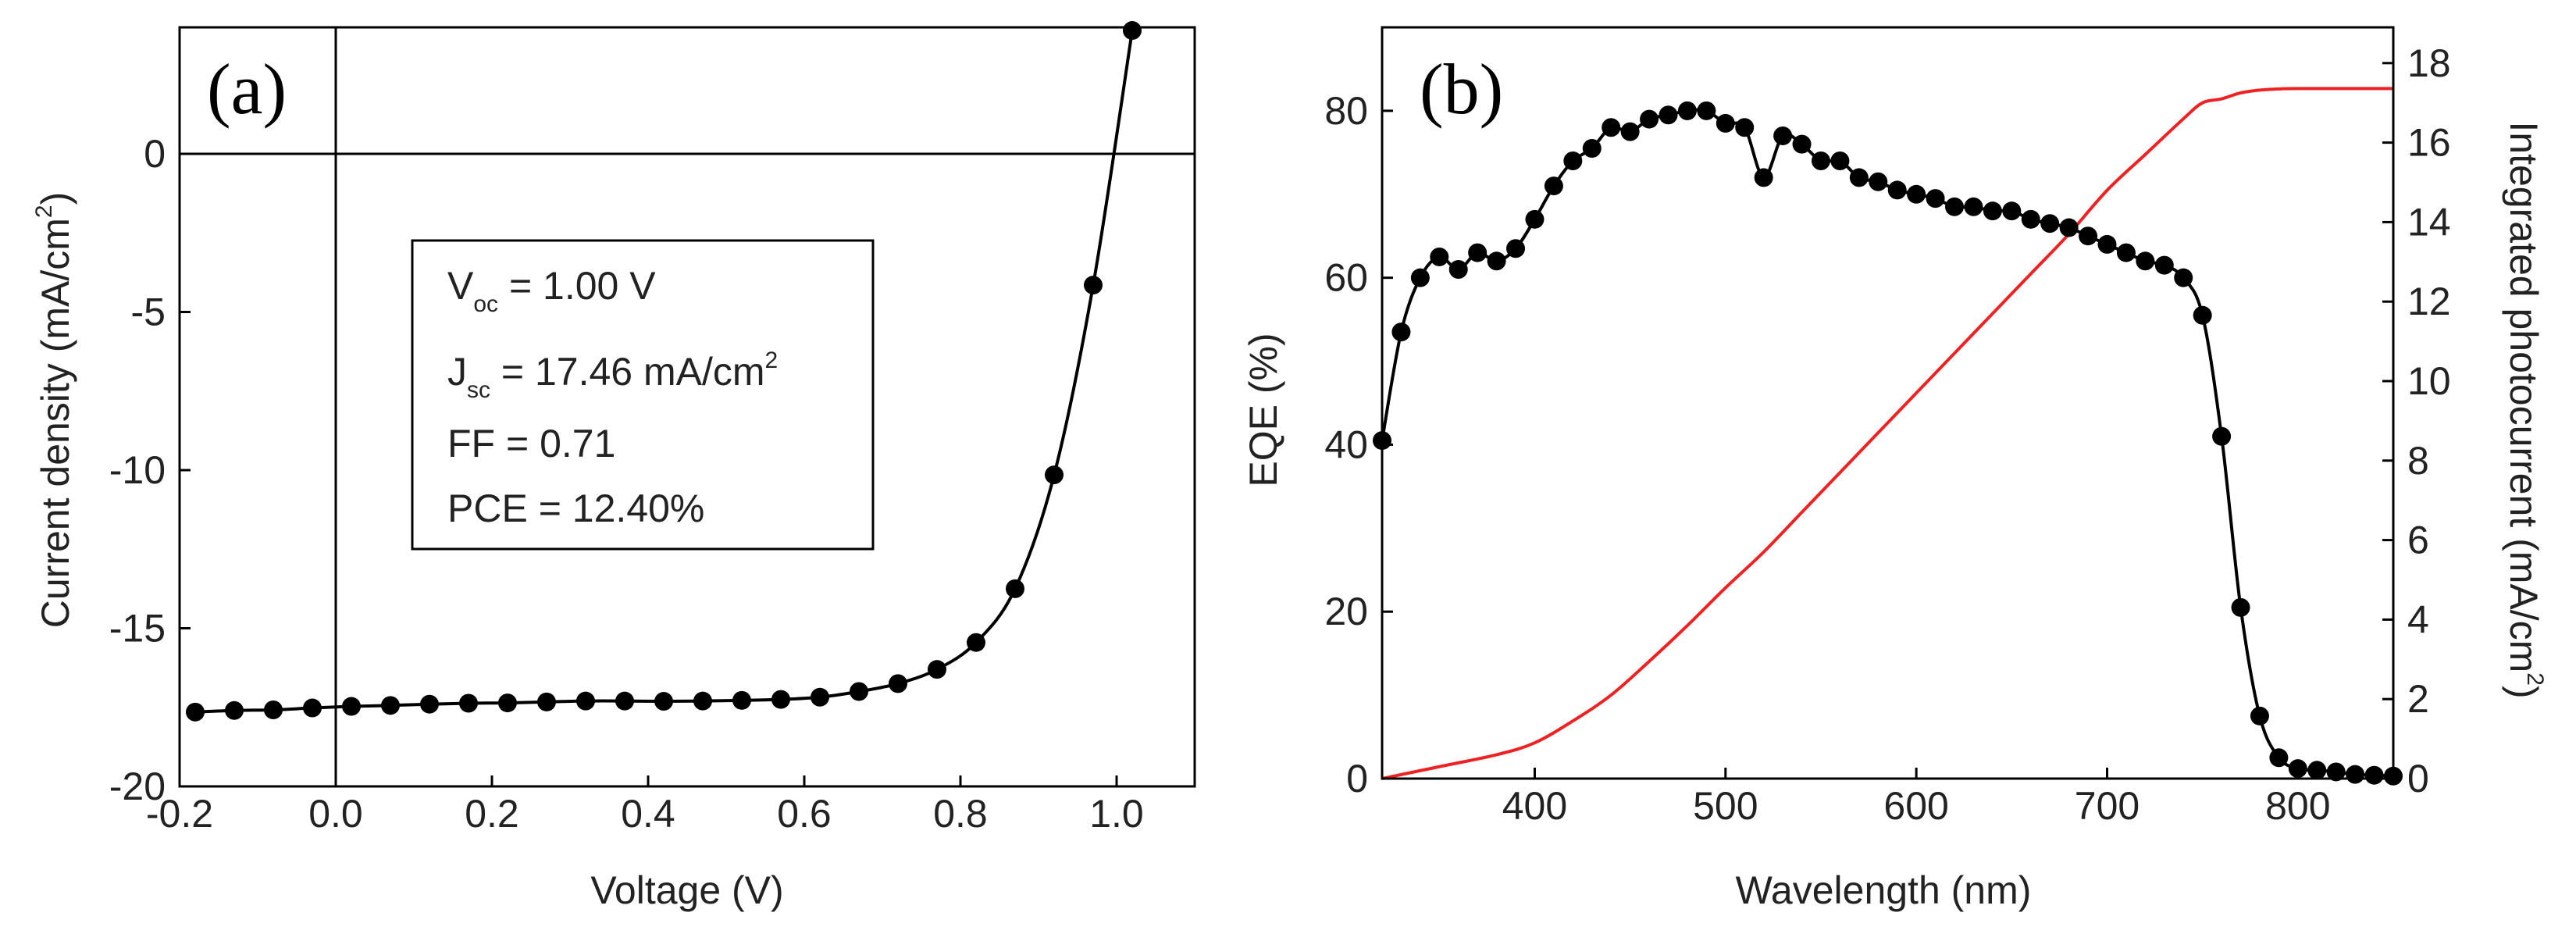 This screenshot has width=2576, height=934. What do you see at coordinates (2535, 679) in the screenshot?
I see `panel-b-y2-title-sup: 2` at bounding box center [2535, 679].